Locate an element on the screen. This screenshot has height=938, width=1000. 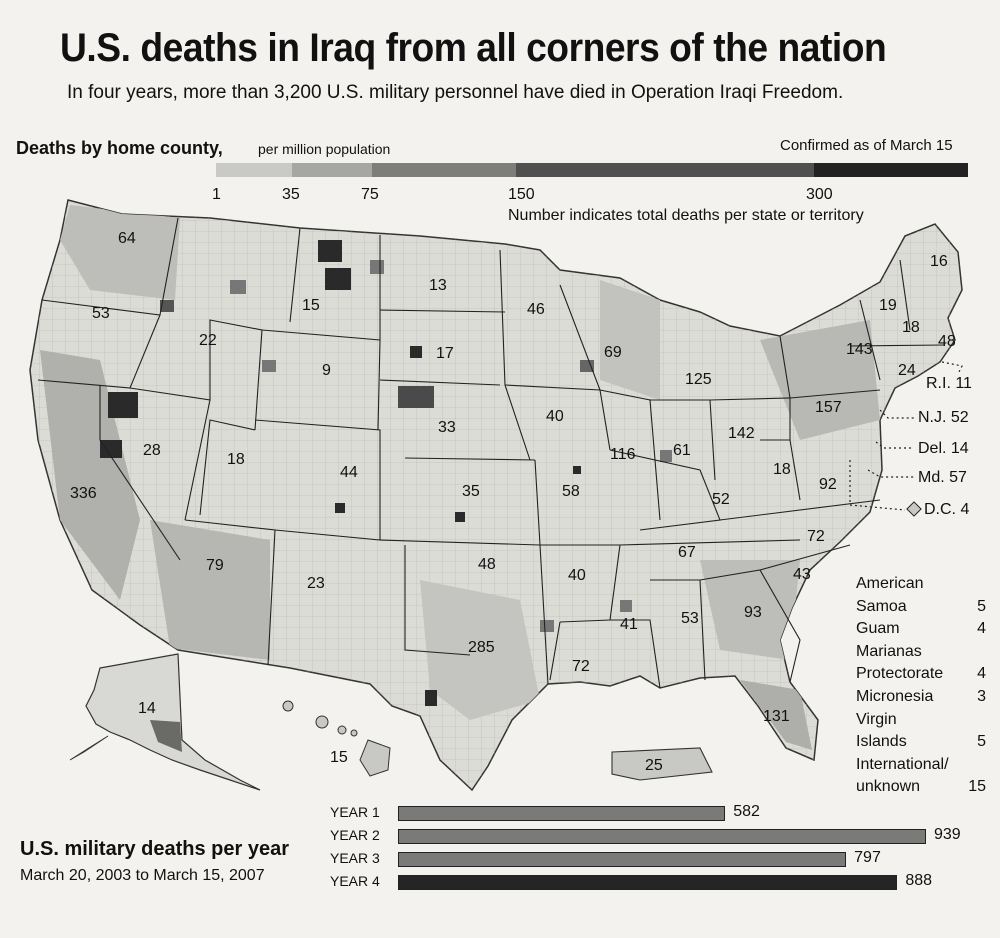
state-value-wy: 9 is located at coordinates (326, 370).